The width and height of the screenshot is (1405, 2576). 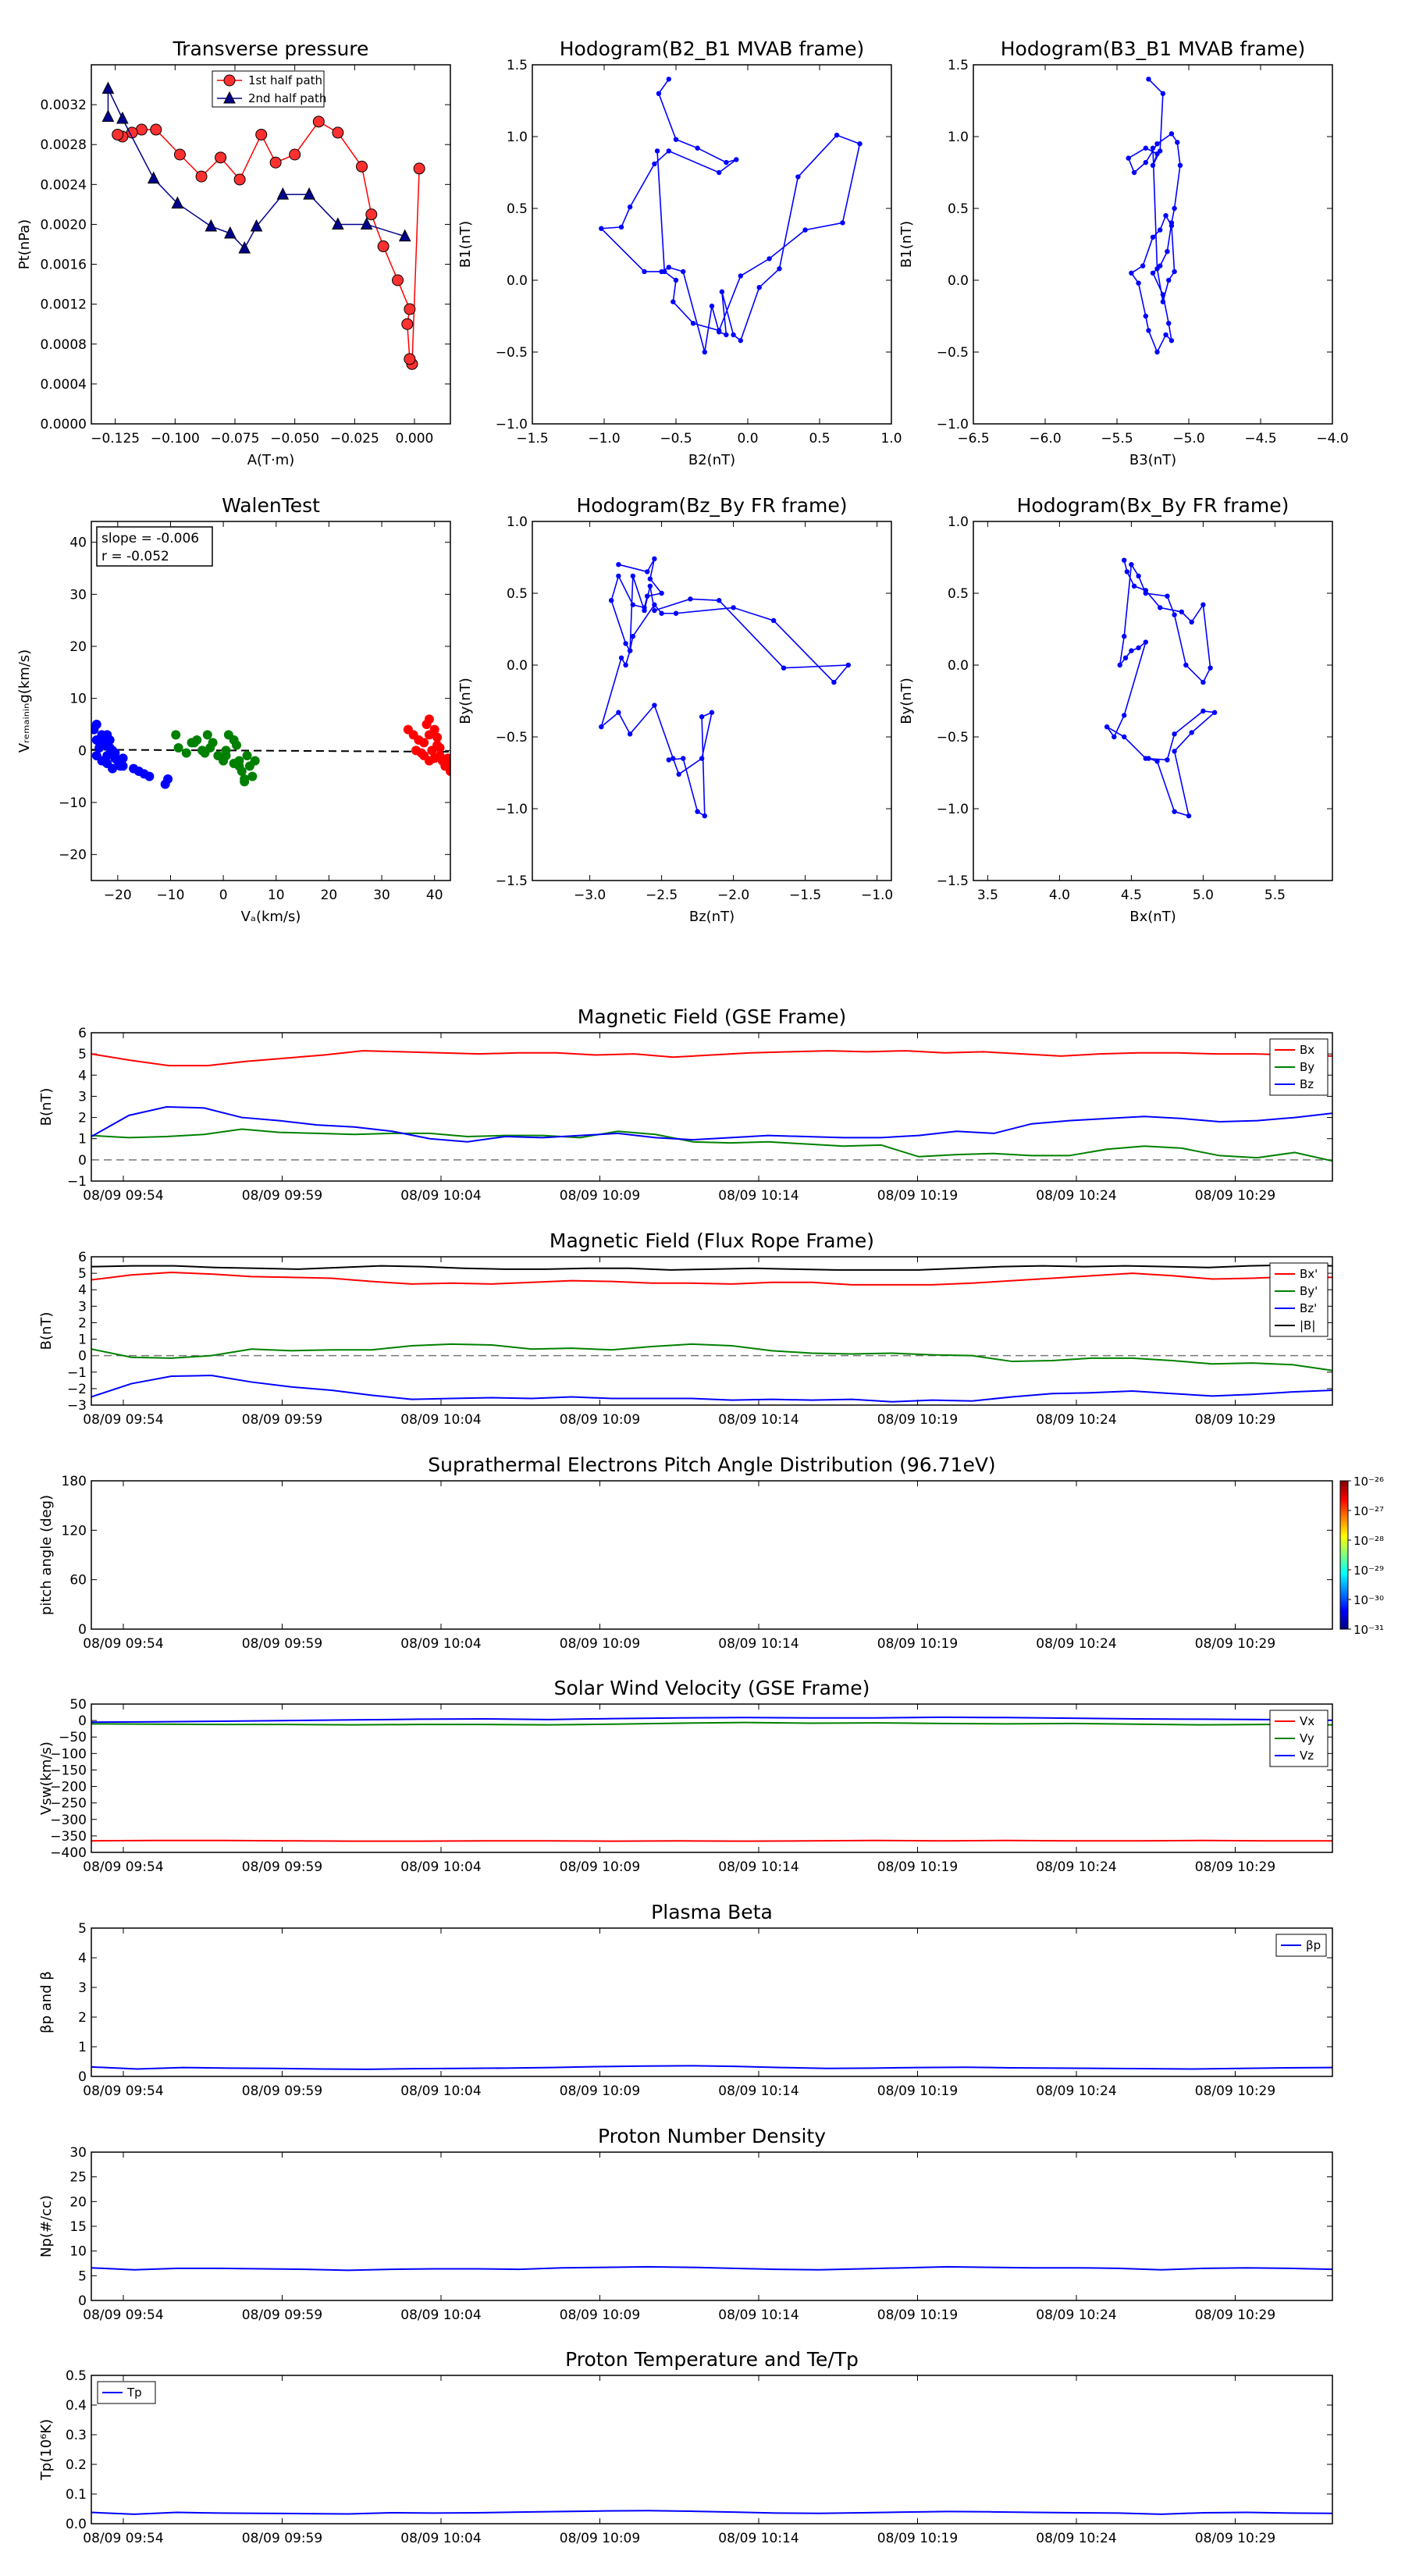 I want to click on legend-label: Vx, so click(x=1307, y=1721).